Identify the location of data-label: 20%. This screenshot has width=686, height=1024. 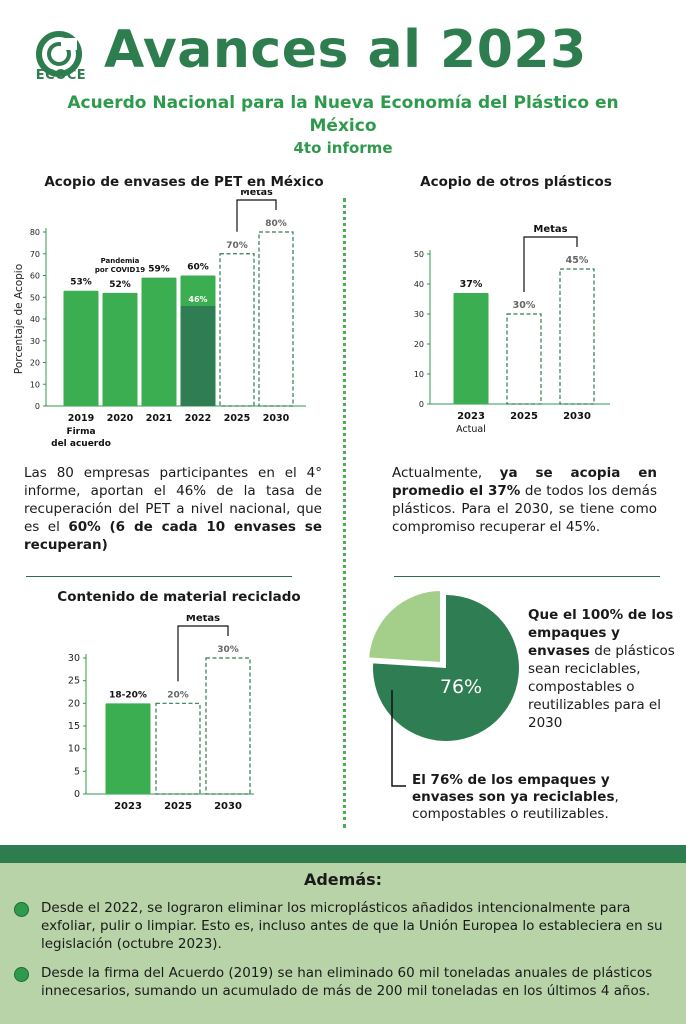
(178, 695).